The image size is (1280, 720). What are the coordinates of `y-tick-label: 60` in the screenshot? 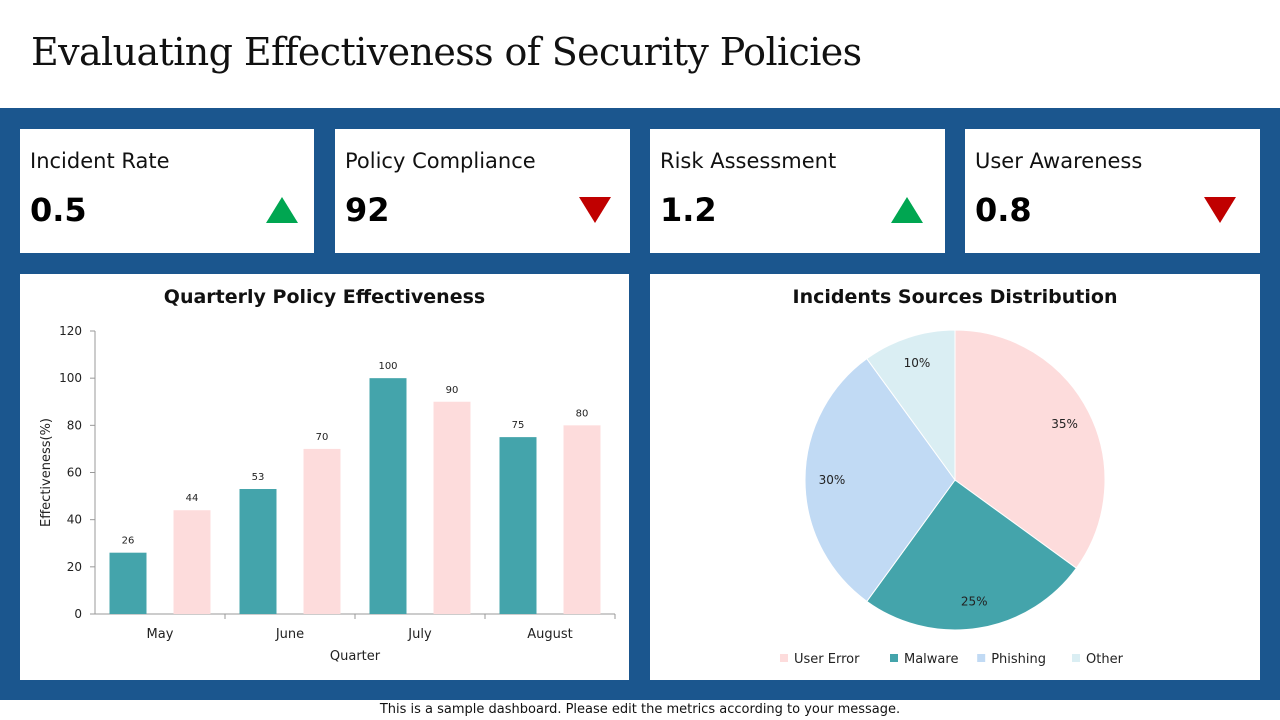 It's located at (74, 473).